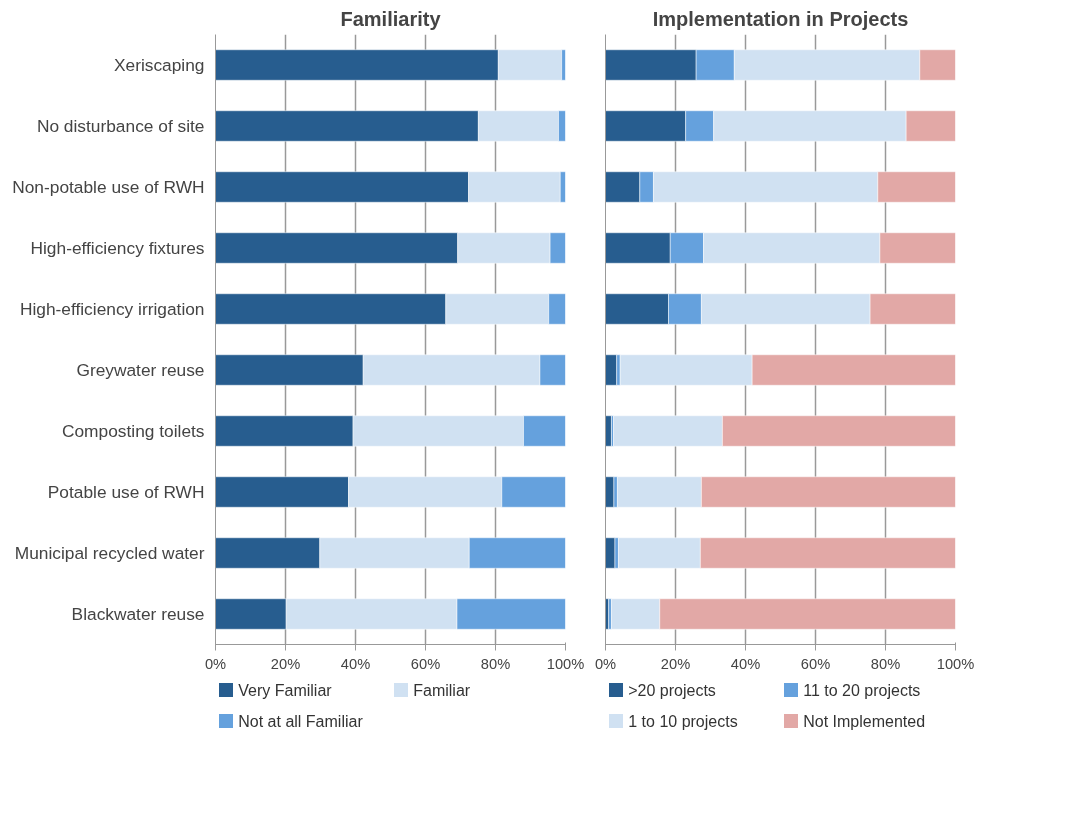  What do you see at coordinates (780, 18) in the screenshot?
I see `chart-title: Implementation in Projects` at bounding box center [780, 18].